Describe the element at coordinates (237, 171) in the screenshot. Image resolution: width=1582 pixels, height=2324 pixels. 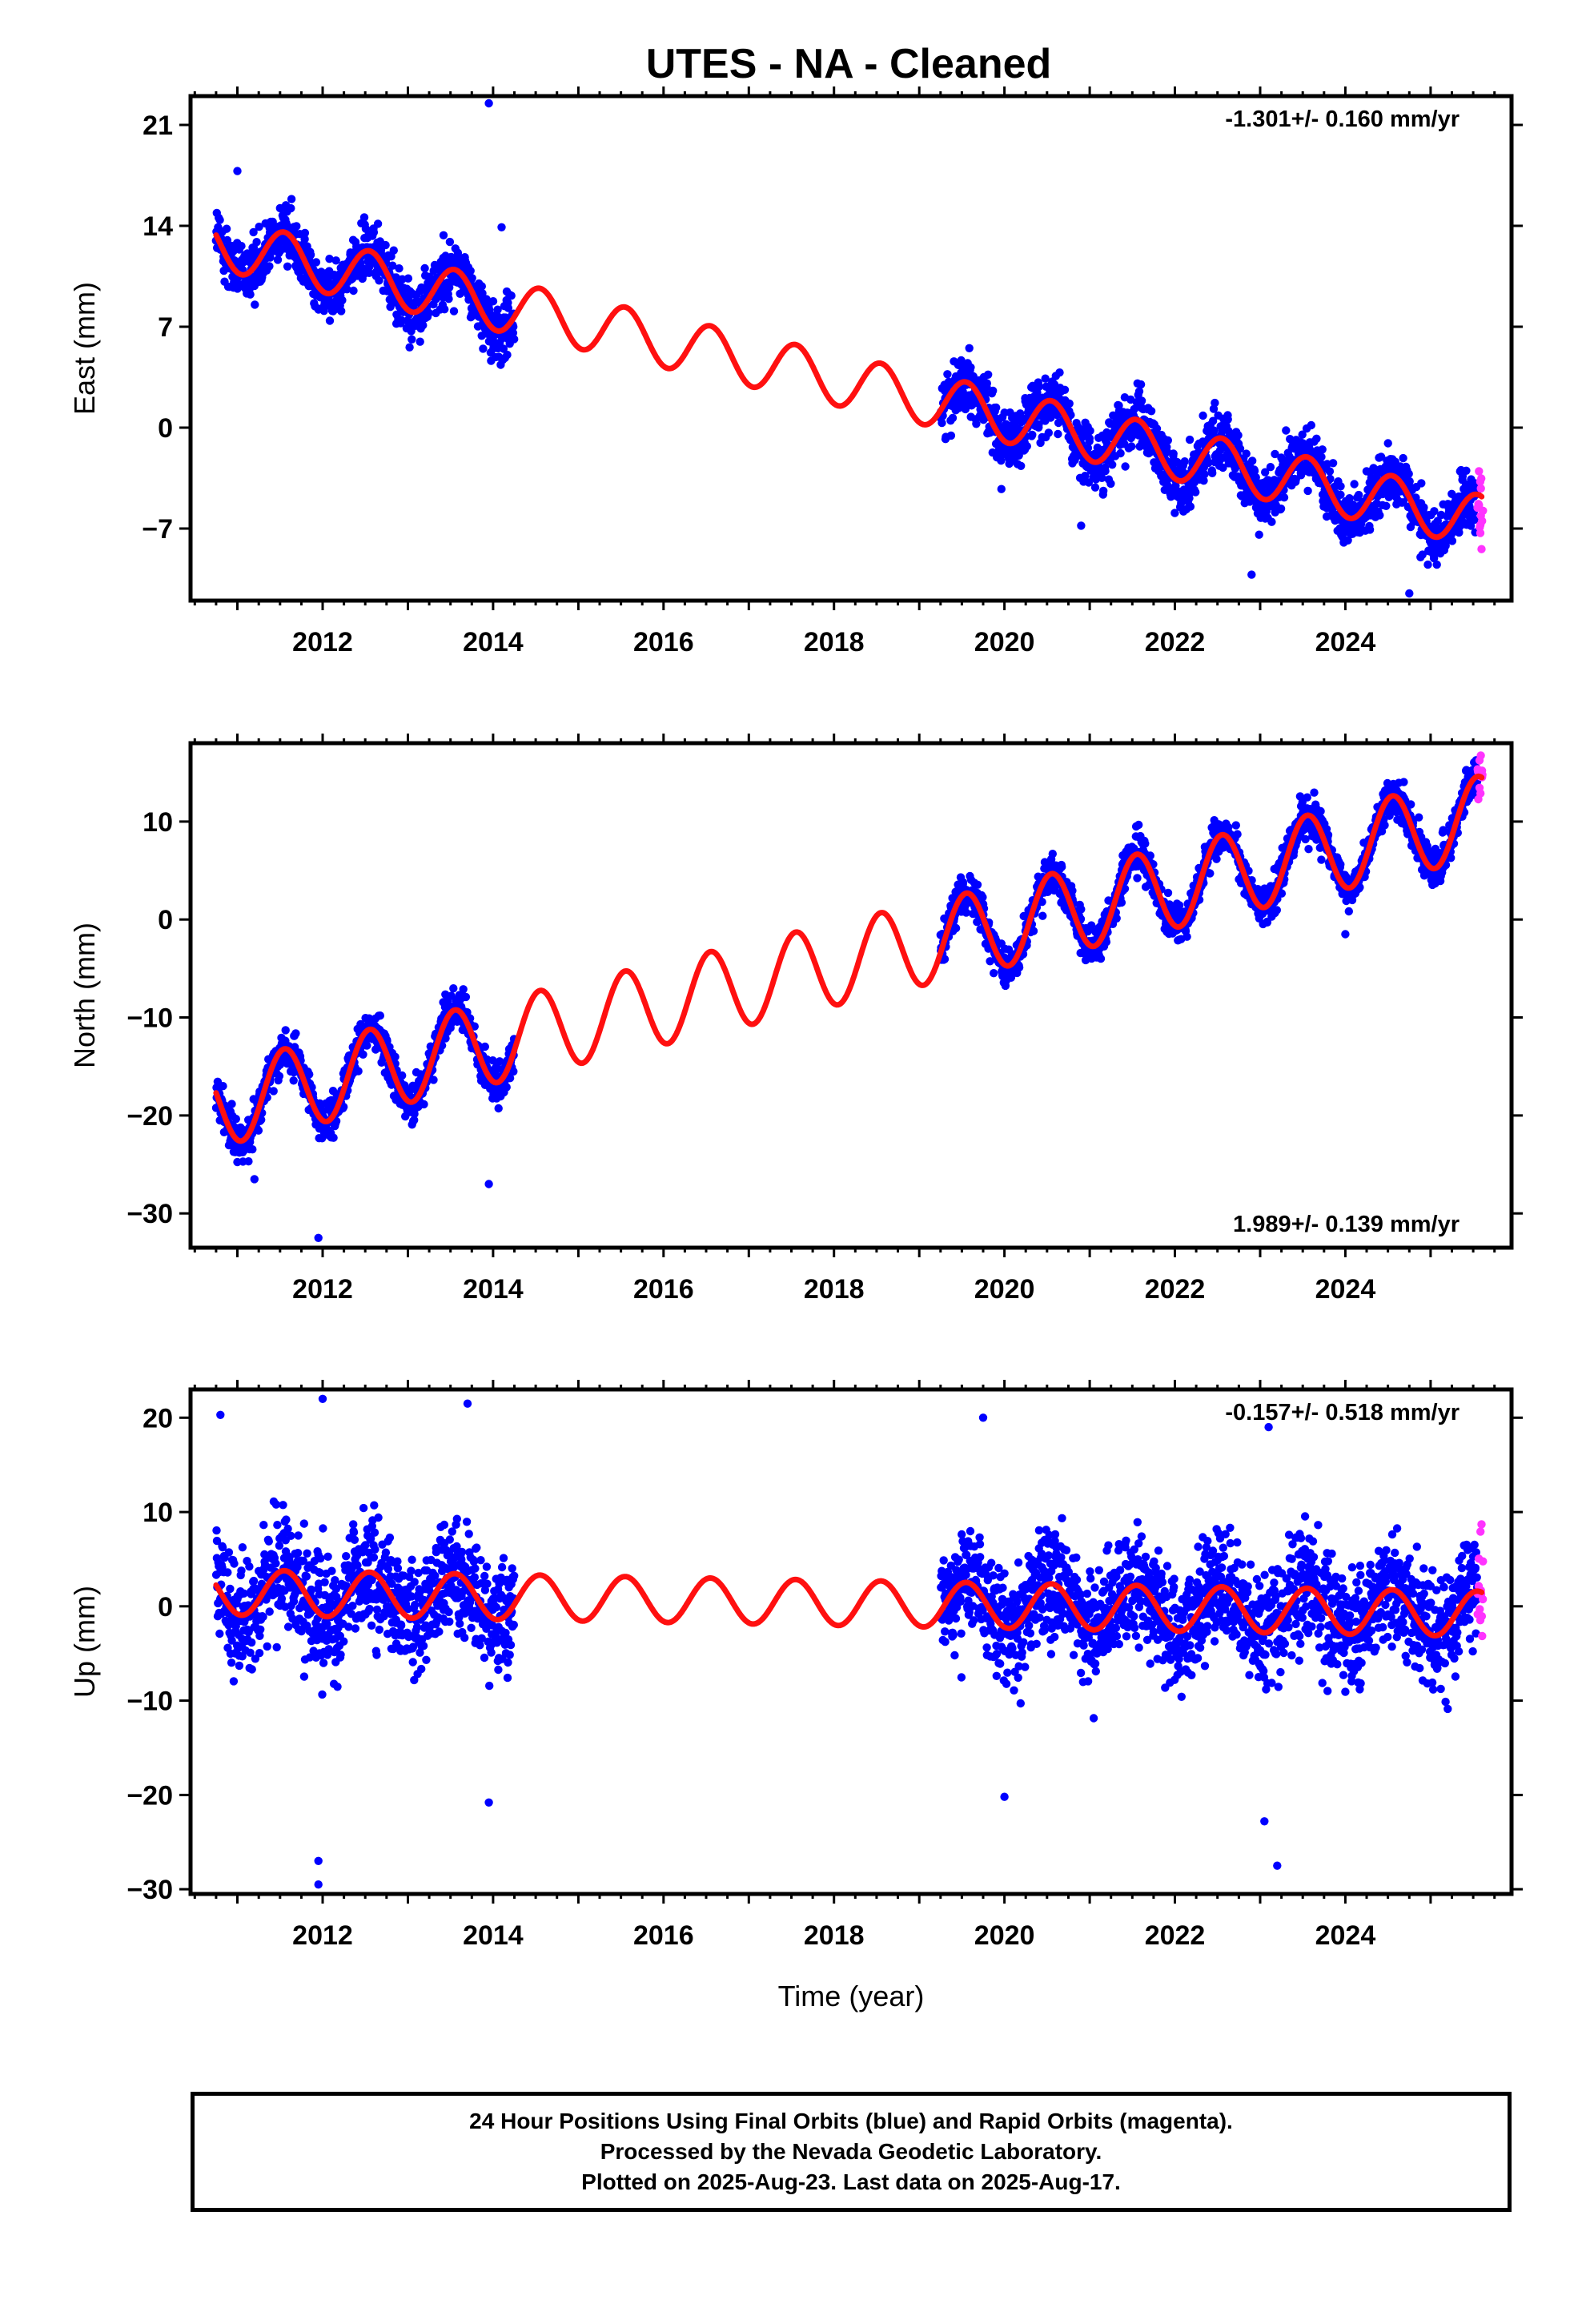
I see `outlier-point` at that location.